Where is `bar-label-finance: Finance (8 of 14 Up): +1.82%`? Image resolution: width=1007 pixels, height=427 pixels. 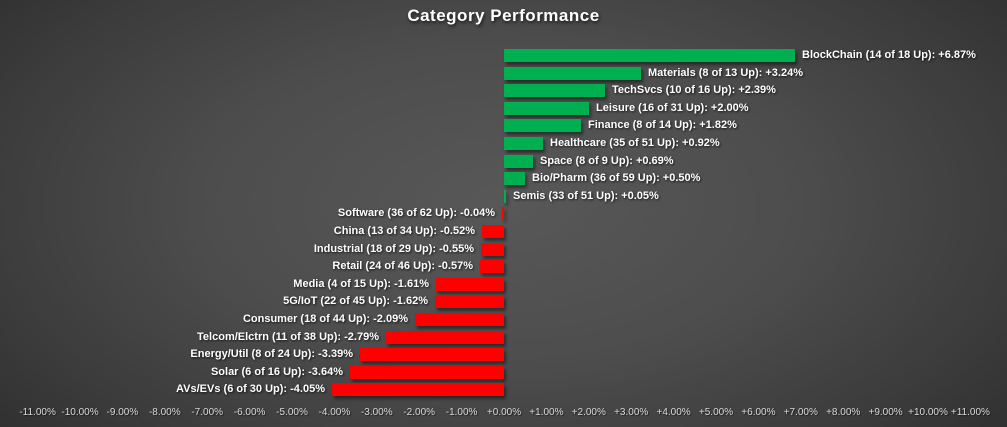
bar-label-finance: Finance (8 of 14 Up): +1.82% is located at coordinates (662, 125).